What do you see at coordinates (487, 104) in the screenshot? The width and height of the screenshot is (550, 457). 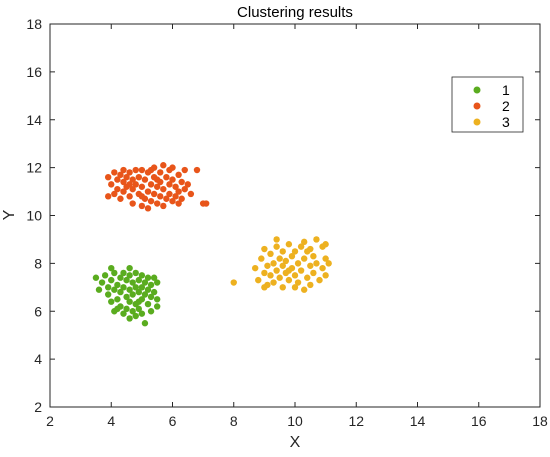 I see `legend: 123` at bounding box center [487, 104].